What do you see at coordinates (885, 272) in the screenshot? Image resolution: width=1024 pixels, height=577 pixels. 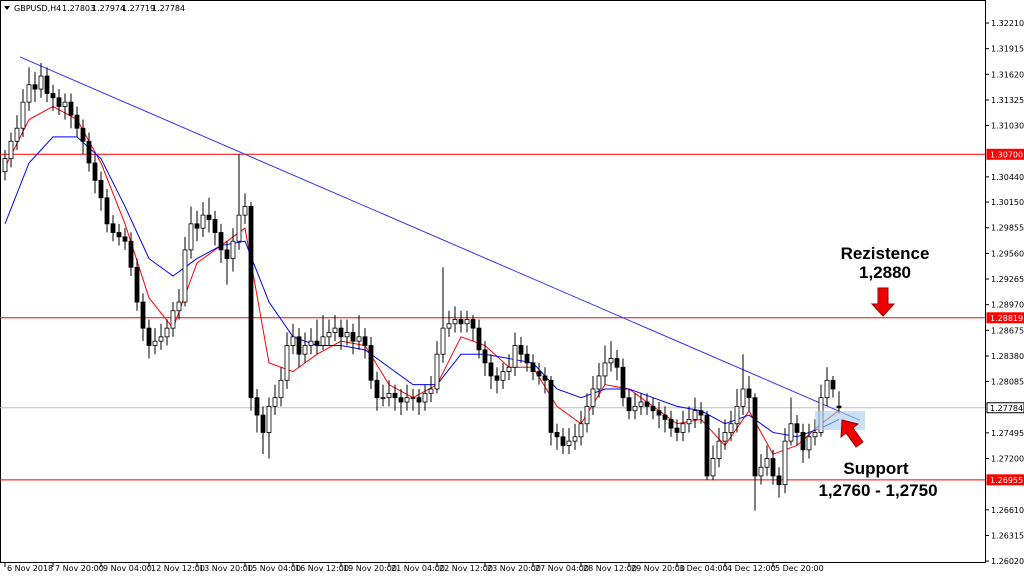 I see `resistance-value: 1,2880` at bounding box center [885, 272].